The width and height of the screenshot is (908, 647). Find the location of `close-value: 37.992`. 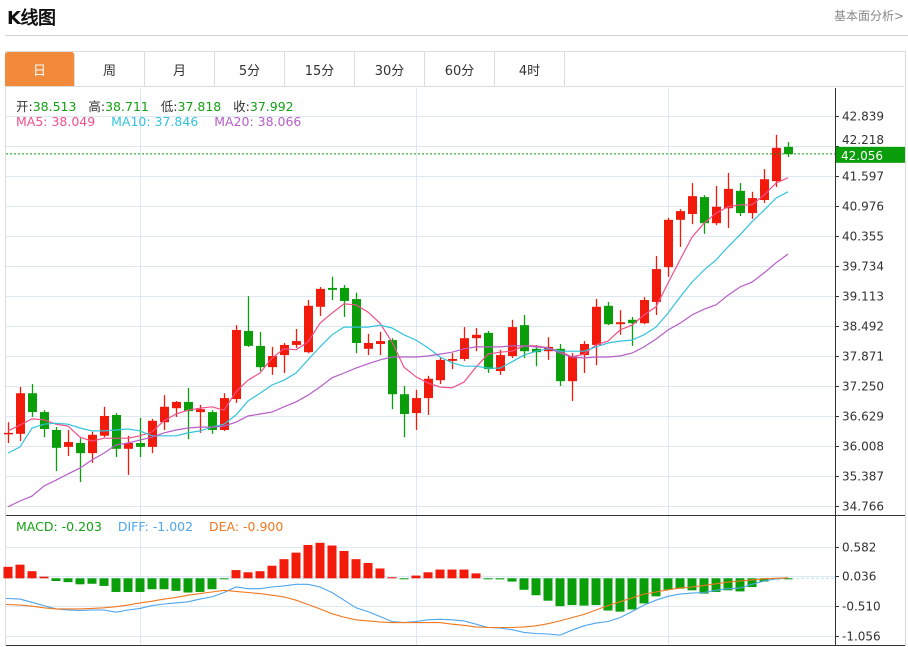

close-value: 37.992 is located at coordinates (271, 106).